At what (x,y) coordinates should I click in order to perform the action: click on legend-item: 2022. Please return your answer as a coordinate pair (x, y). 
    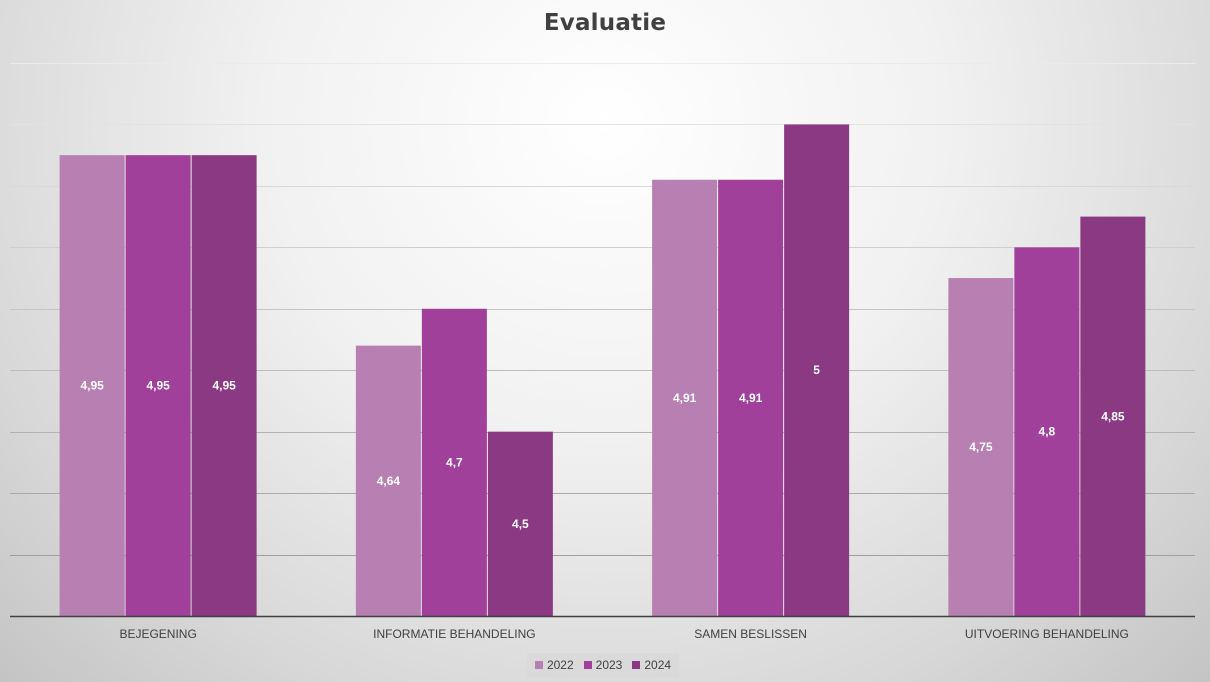
    Looking at the image, I should click on (554, 665).